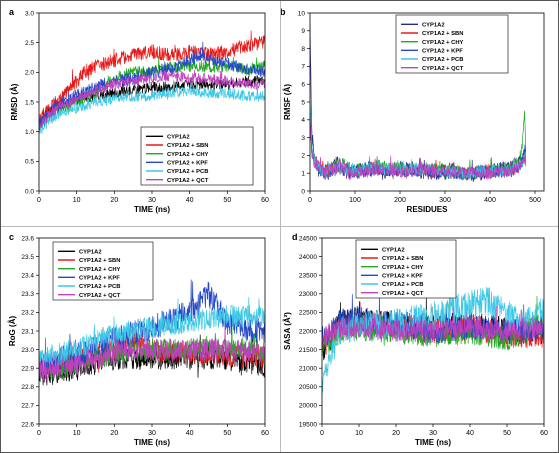 This screenshot has width=559, height=453. Describe the element at coordinates (14, 101) in the screenshot. I see `y-axis-label: RMSD (Å)` at that location.